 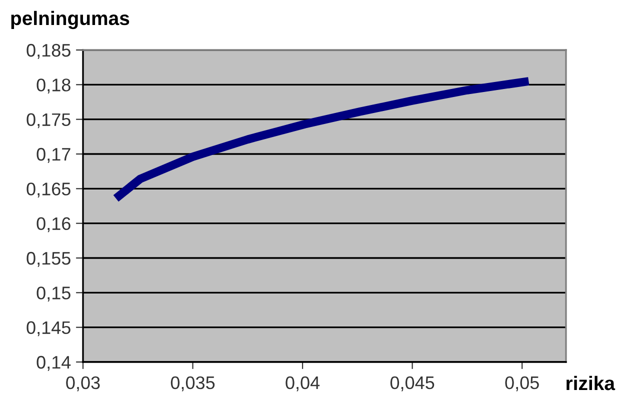 I want to click on y-tick-label: 0,17, so click(x=53, y=155).